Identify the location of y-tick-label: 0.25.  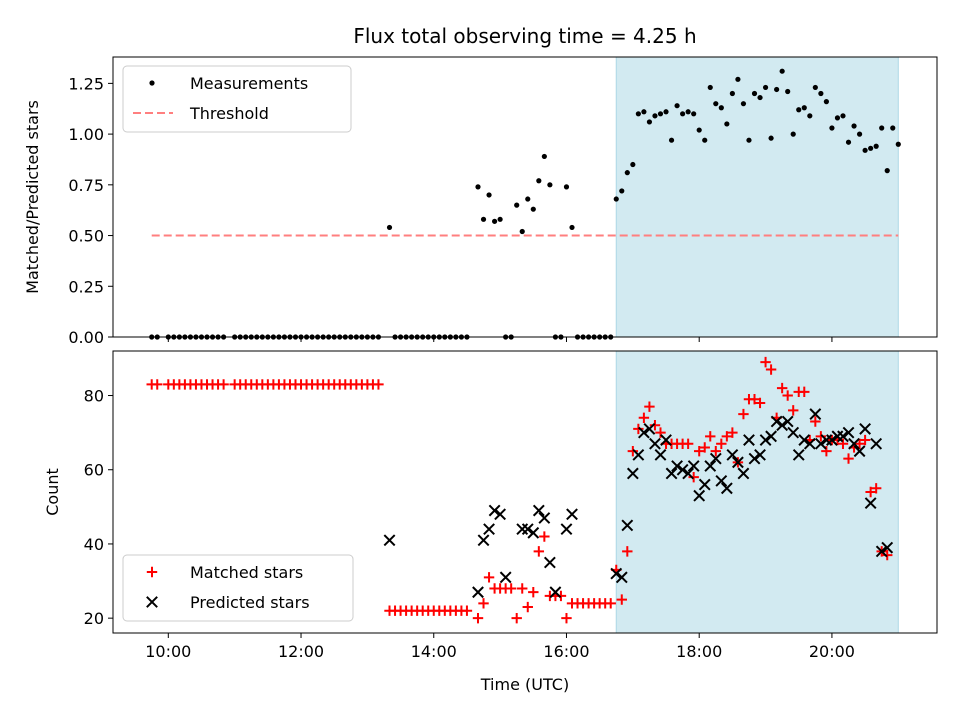
(86, 286).